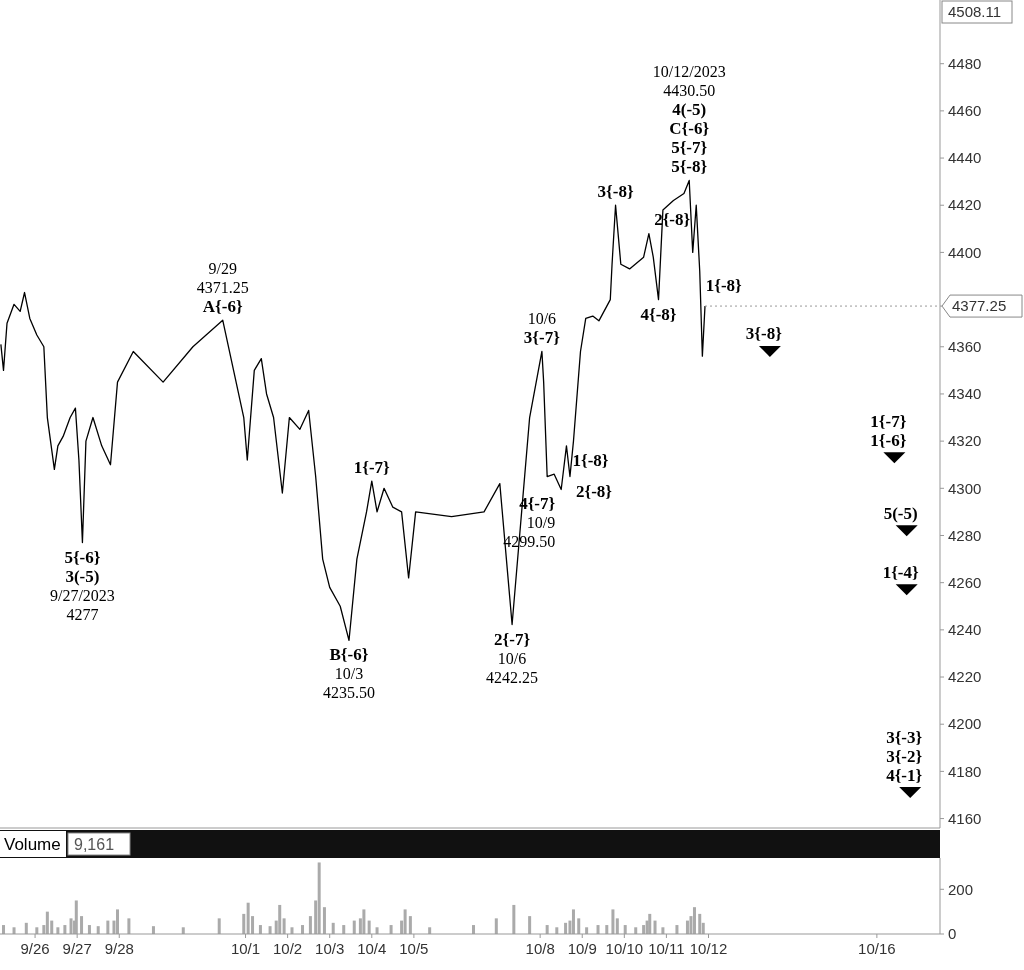  I want to click on x-tick-label: 10/11, so click(666, 948).